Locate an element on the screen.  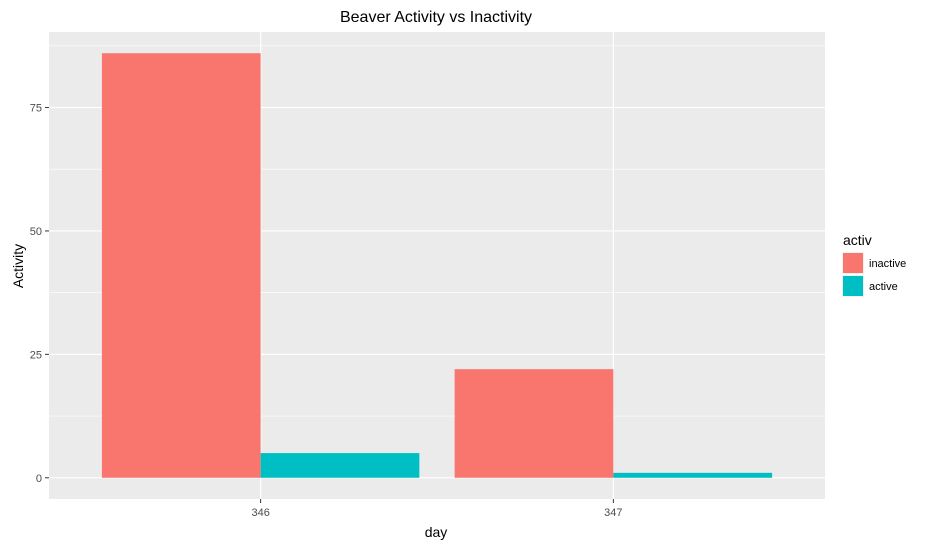
y-tick-label: 25 is located at coordinates (36, 355).